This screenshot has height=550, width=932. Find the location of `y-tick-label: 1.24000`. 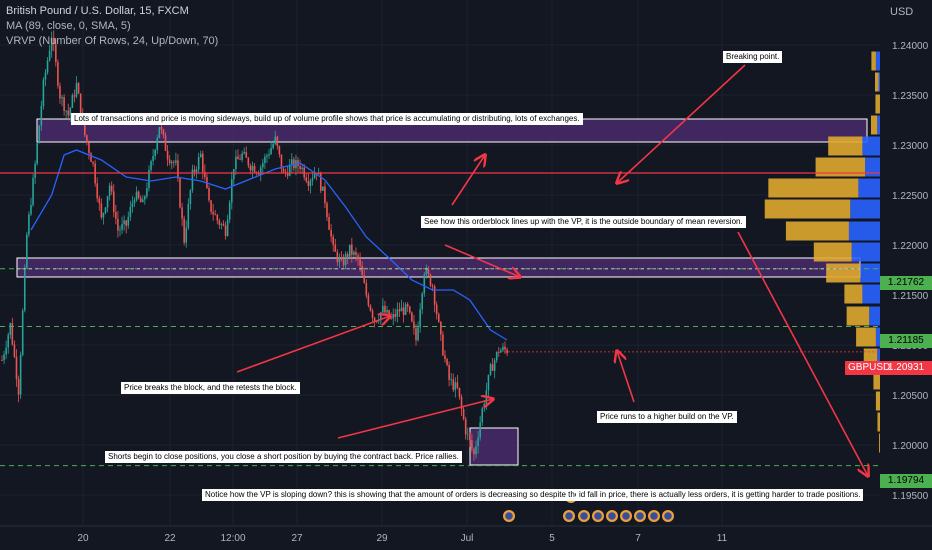

y-tick-label: 1.24000 is located at coordinates (910, 46).